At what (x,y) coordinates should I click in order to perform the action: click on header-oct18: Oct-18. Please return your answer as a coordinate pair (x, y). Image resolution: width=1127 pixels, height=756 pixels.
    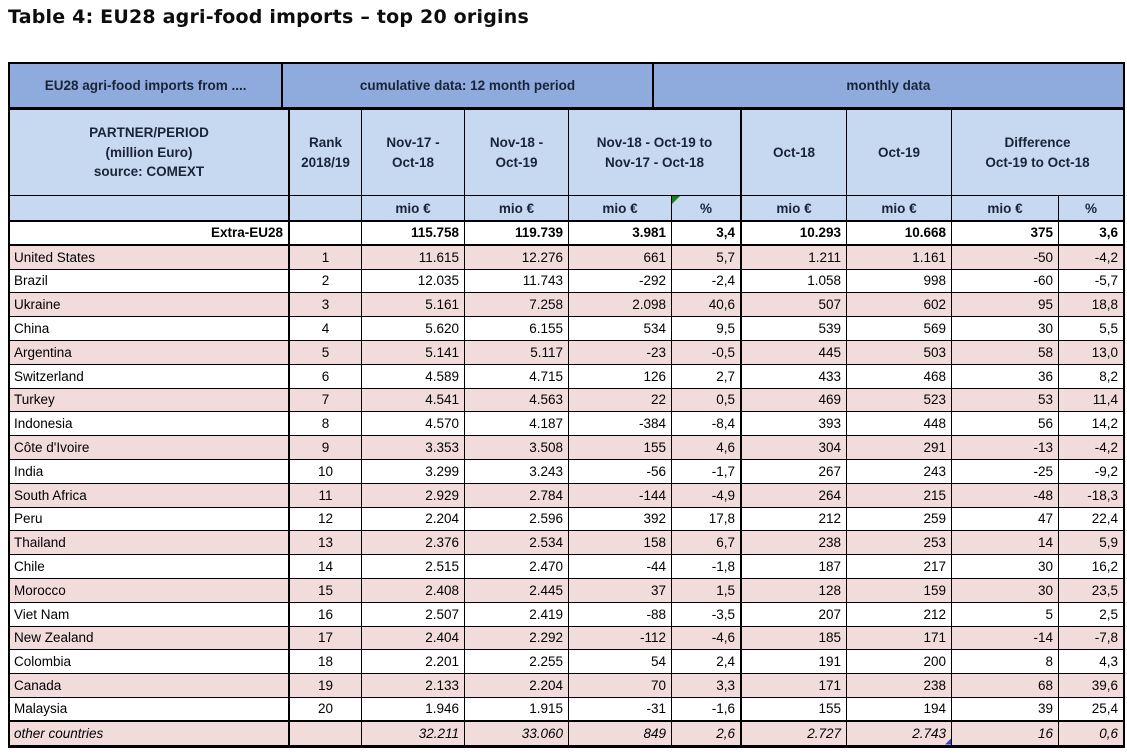
    Looking at the image, I should click on (794, 153).